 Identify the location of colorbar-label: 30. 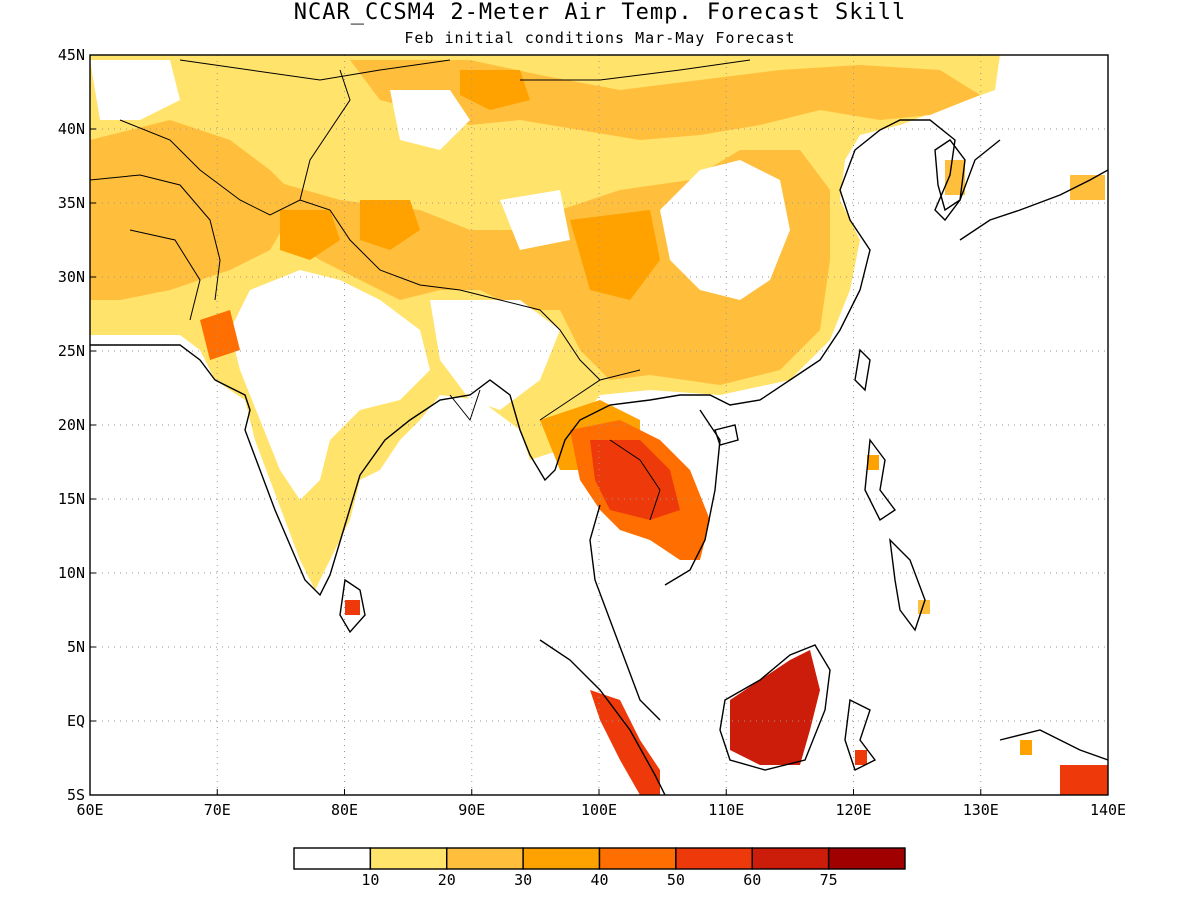
(523, 880).